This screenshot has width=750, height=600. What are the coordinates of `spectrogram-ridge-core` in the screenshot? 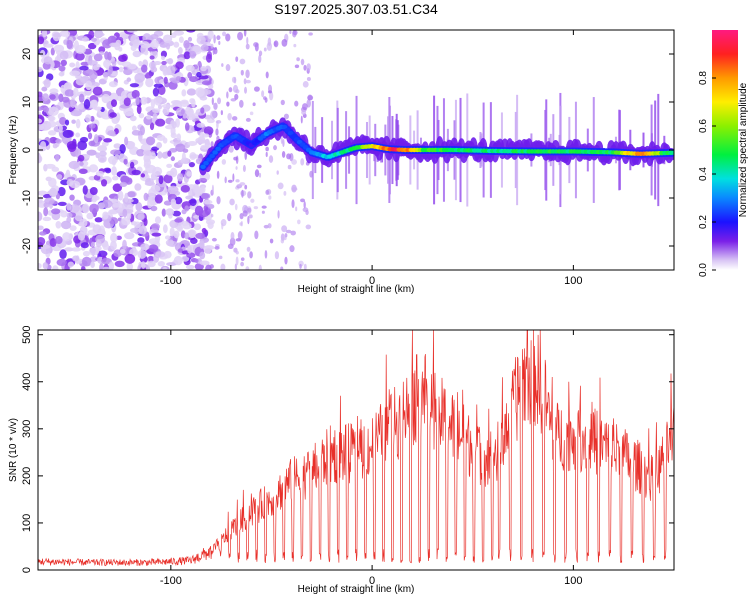 It's located at (203, 166).